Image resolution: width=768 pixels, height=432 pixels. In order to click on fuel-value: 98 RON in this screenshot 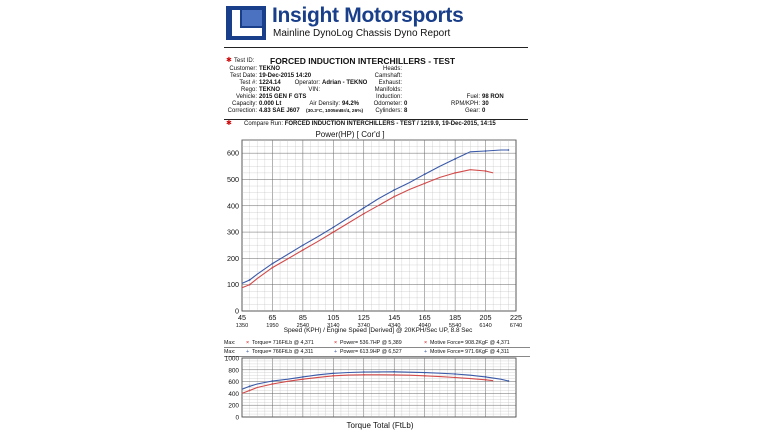, I will do `click(493, 97)`.